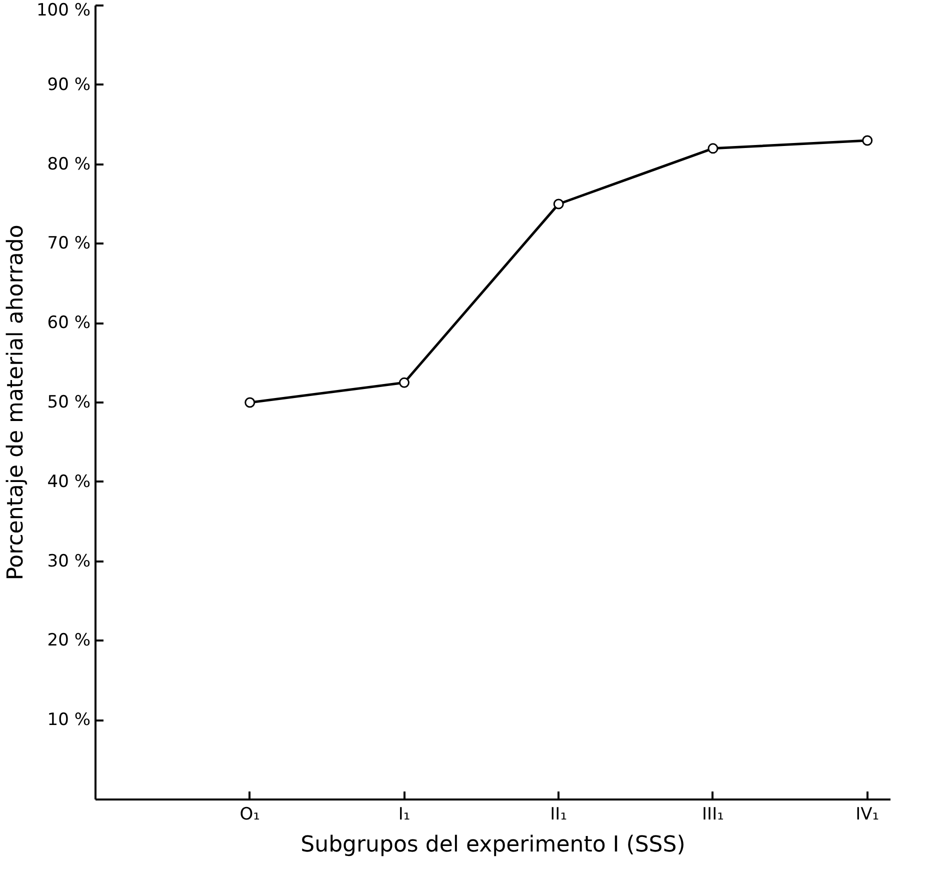 The height and width of the screenshot is (874, 930). What do you see at coordinates (69, 84) in the screenshot?
I see `y-tick-label: 90 %` at bounding box center [69, 84].